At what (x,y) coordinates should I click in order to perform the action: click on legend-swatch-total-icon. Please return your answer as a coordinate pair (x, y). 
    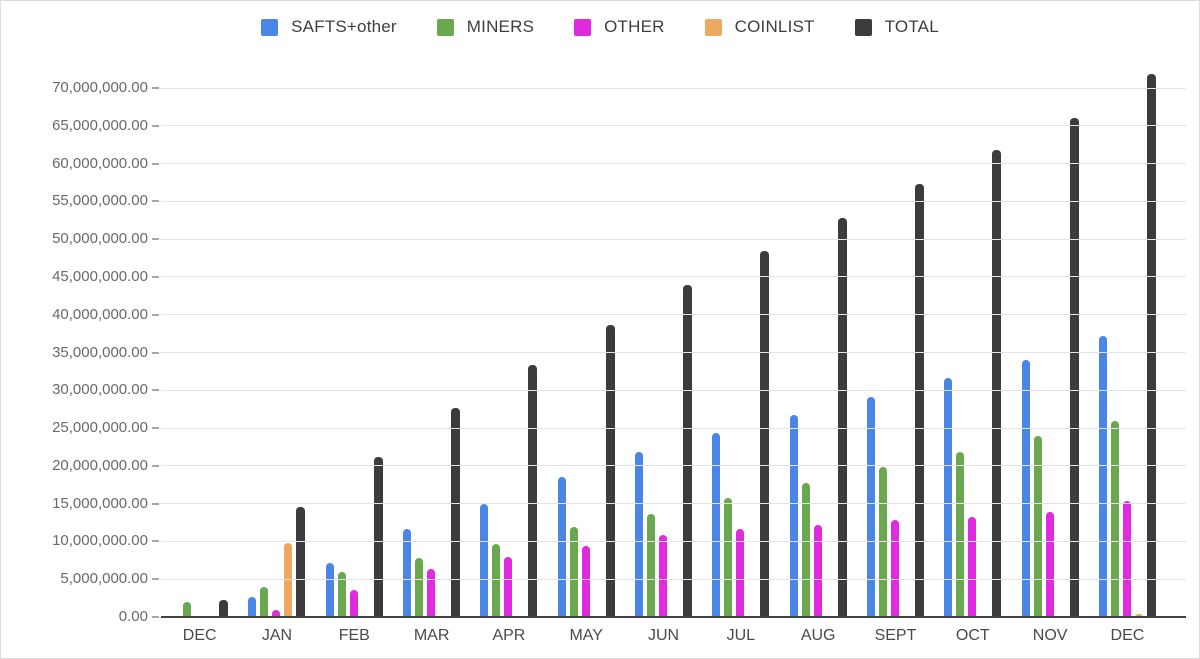
    Looking at the image, I should click on (863, 27).